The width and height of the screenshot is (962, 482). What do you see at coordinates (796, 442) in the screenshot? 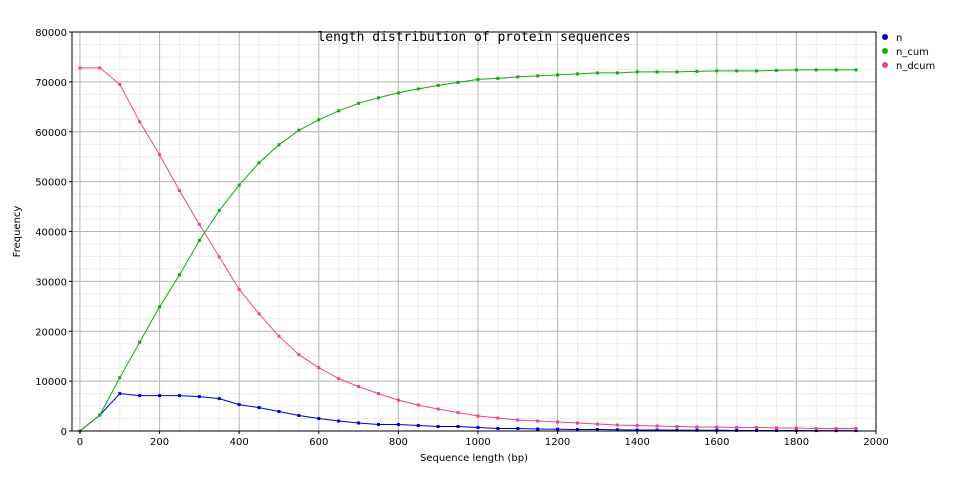
I see `x-tick-label: 1800` at bounding box center [796, 442].